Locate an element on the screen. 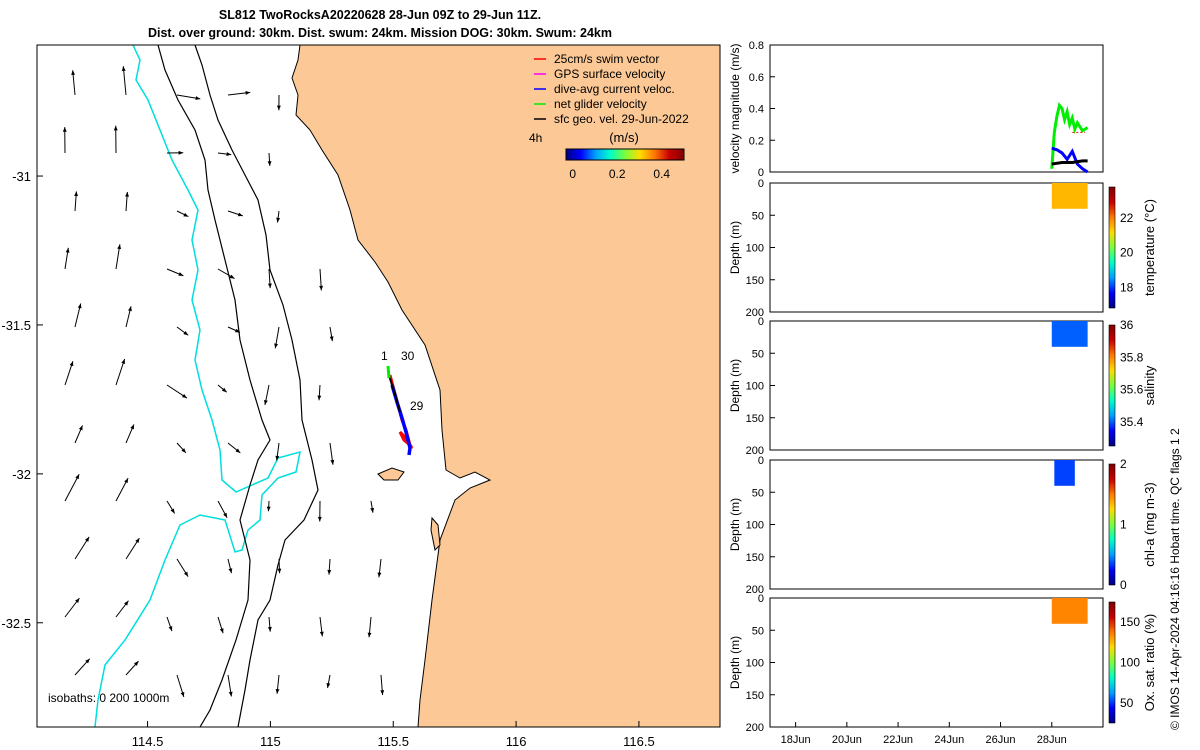  lon-tick-label: 116.5 is located at coordinates (639, 741).